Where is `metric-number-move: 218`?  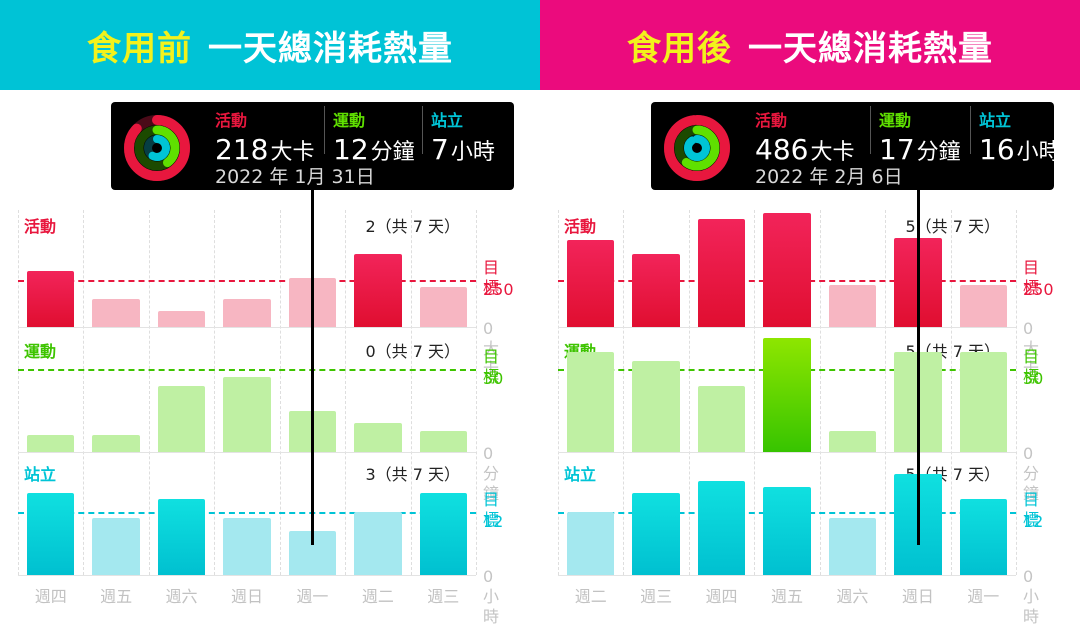
metric-number-move: 218 is located at coordinates (242, 149).